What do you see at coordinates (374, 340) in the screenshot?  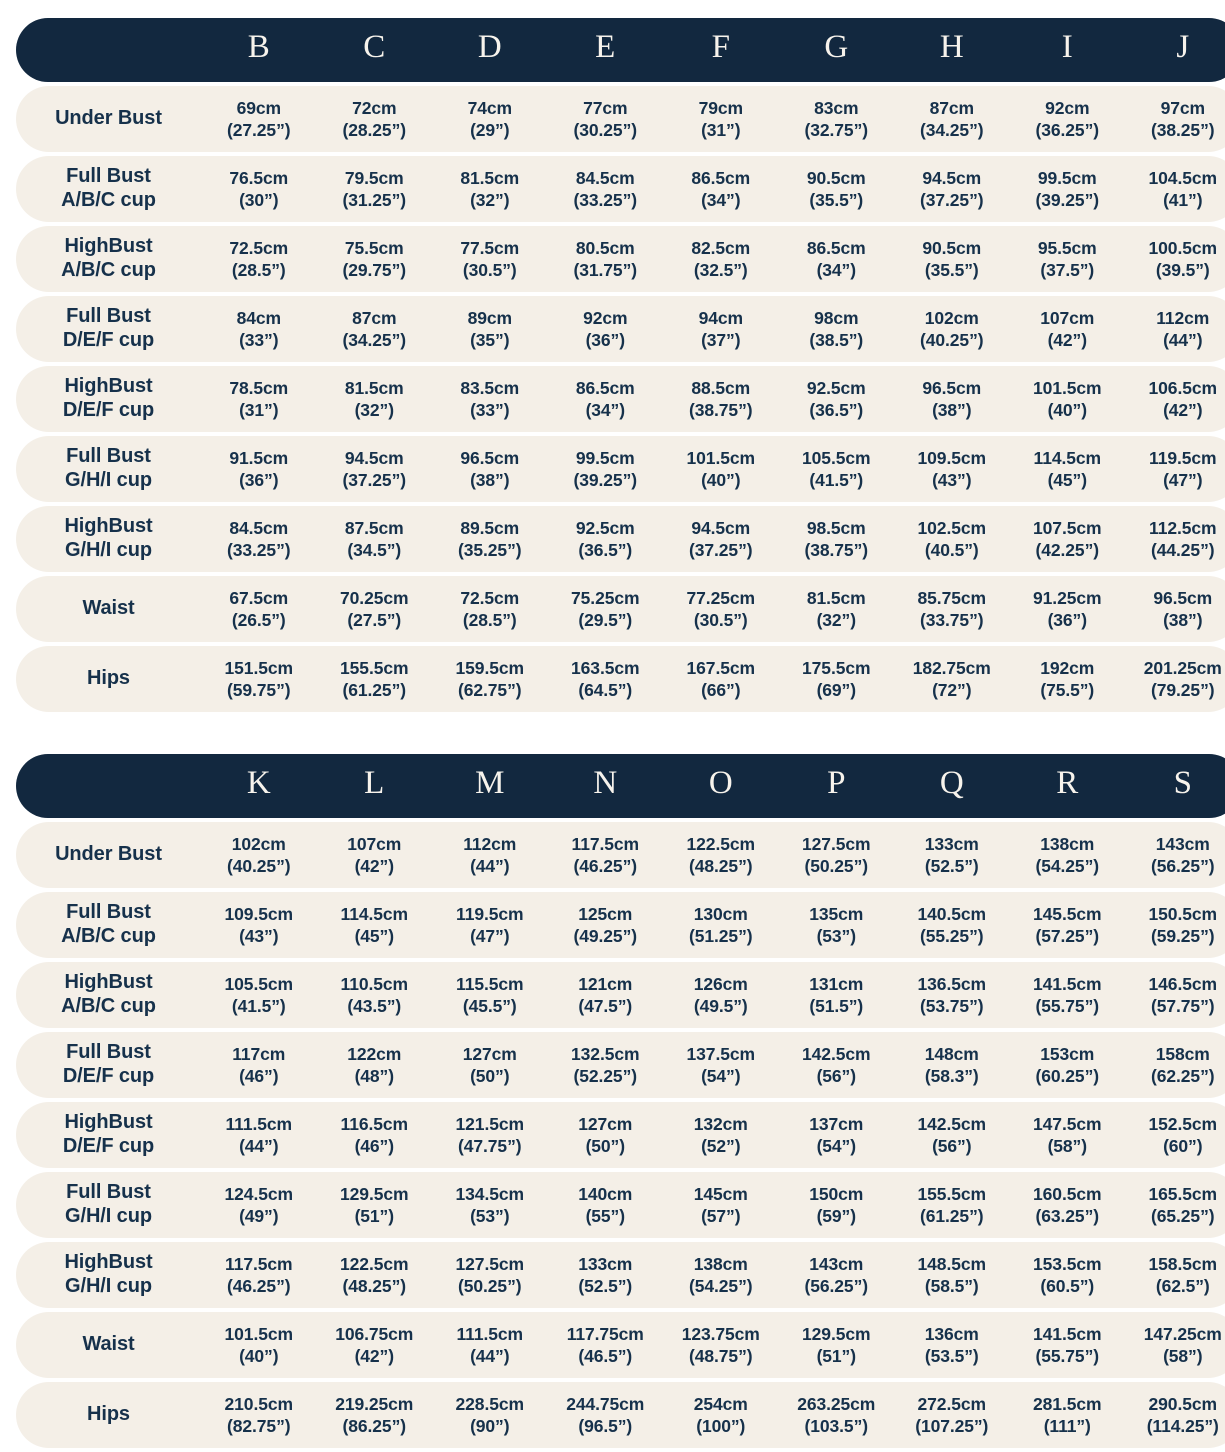 I see `measurement-inches: (34.25”)` at bounding box center [374, 340].